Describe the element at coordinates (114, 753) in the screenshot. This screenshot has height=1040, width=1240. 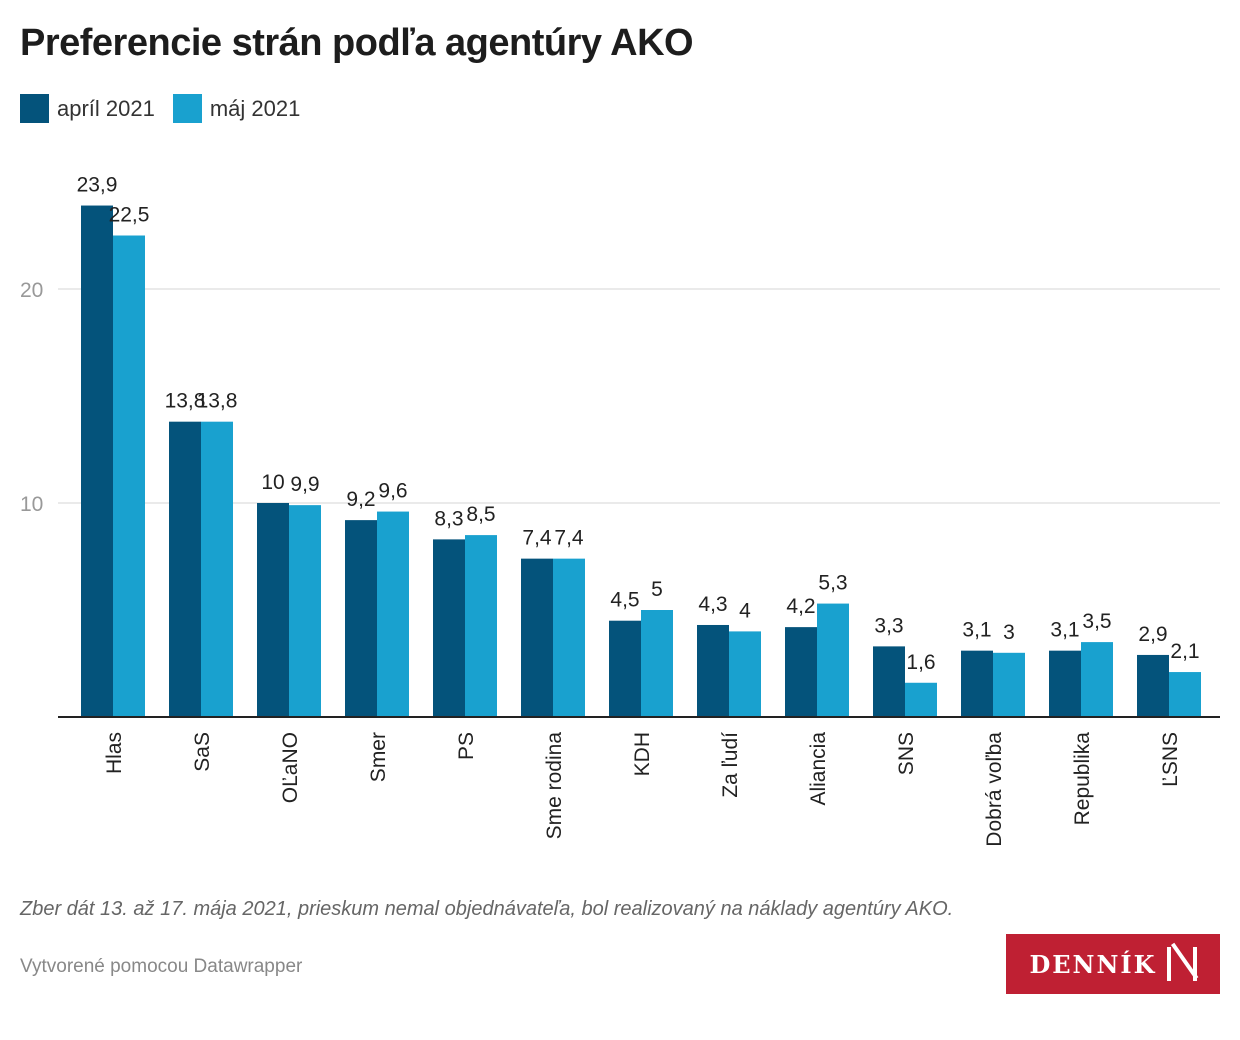
I see `x-tick-label: Hlas` at that location.